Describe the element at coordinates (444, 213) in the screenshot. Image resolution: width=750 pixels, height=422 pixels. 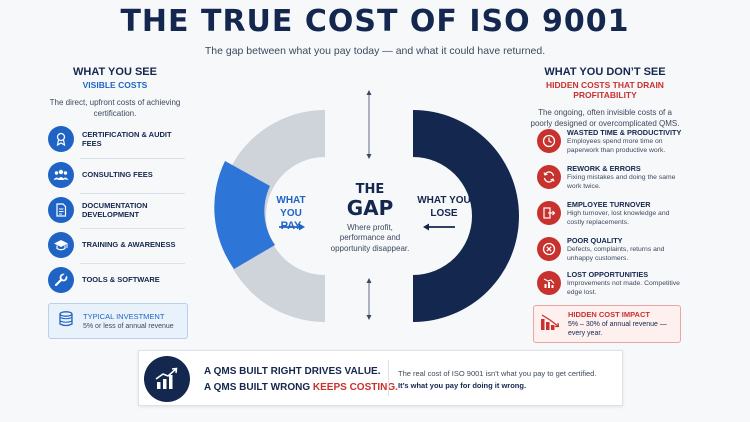
I see `lose-line-2: LOSE` at that location.